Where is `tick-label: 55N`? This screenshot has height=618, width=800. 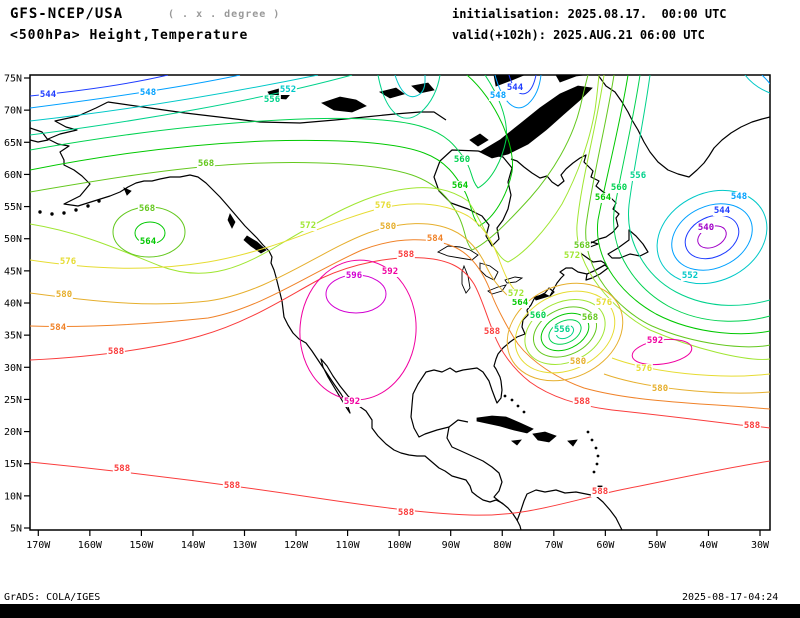
tick-label: 55N is located at coordinates (13, 207).